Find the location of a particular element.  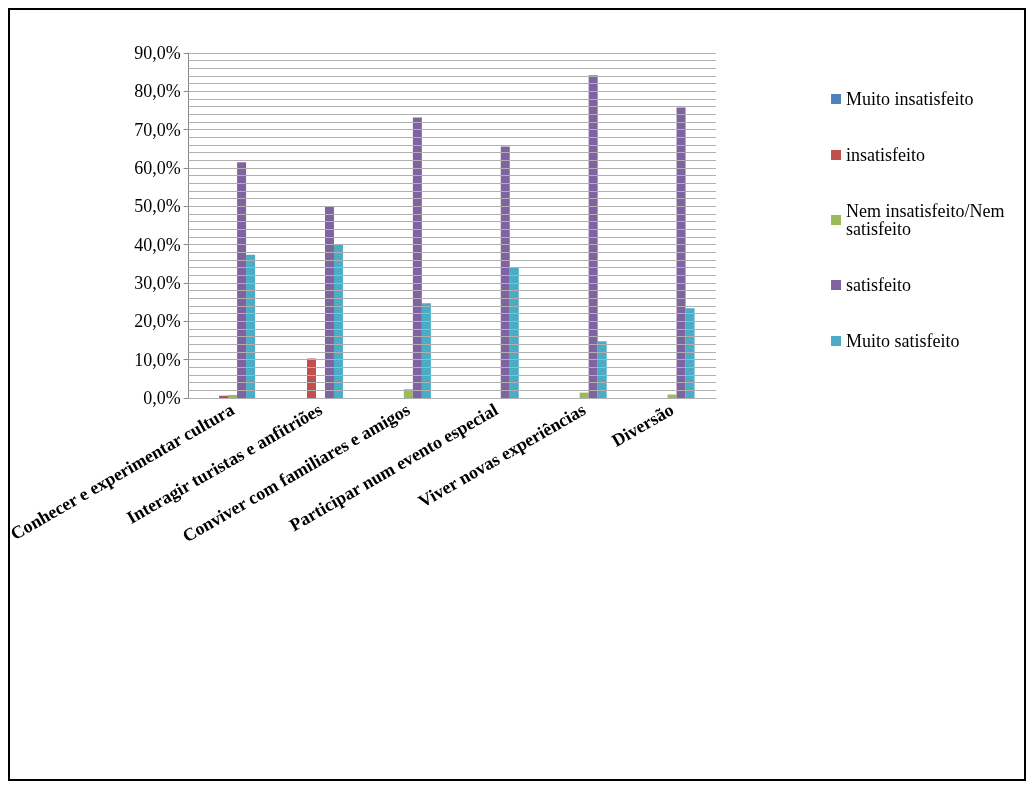

y-tick-label: 70,0% is located at coordinates (157, 129).